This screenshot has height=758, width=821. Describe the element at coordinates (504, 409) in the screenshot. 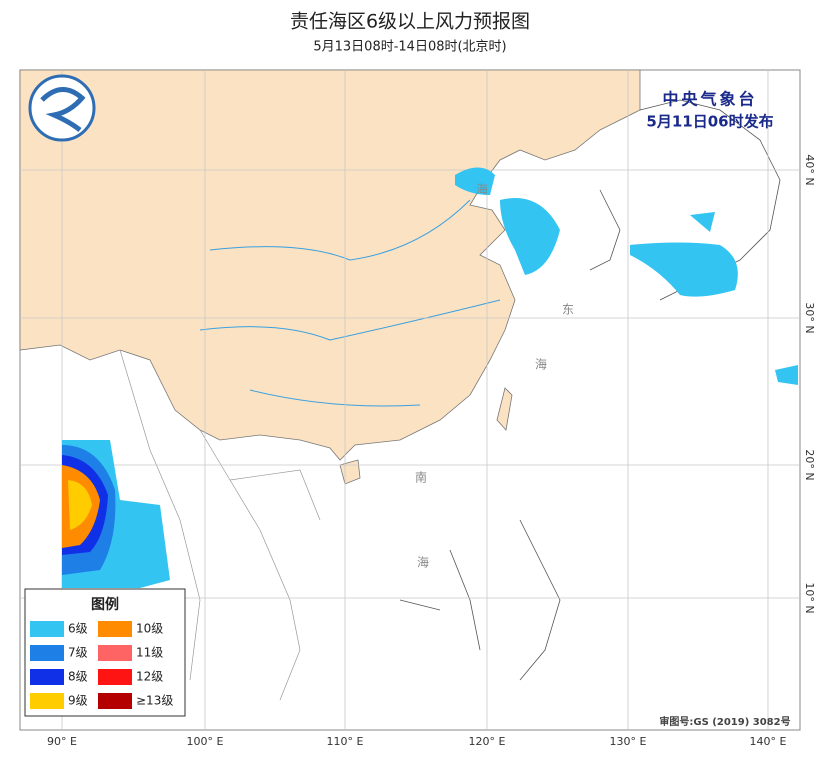

I see `taiwan` at that location.